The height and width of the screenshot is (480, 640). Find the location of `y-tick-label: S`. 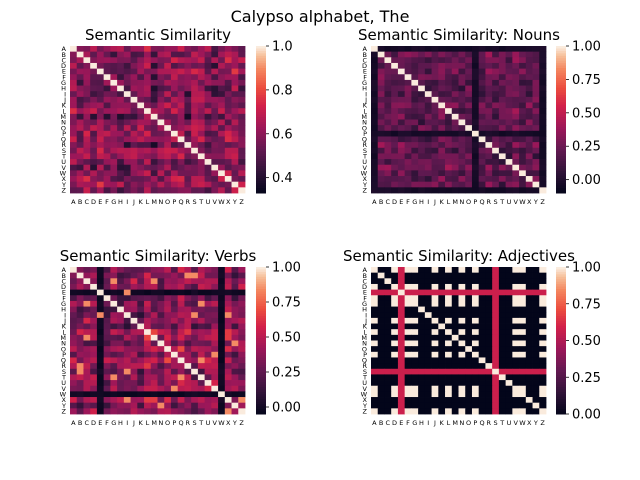

y-tick-label: S is located at coordinates (365, 151).